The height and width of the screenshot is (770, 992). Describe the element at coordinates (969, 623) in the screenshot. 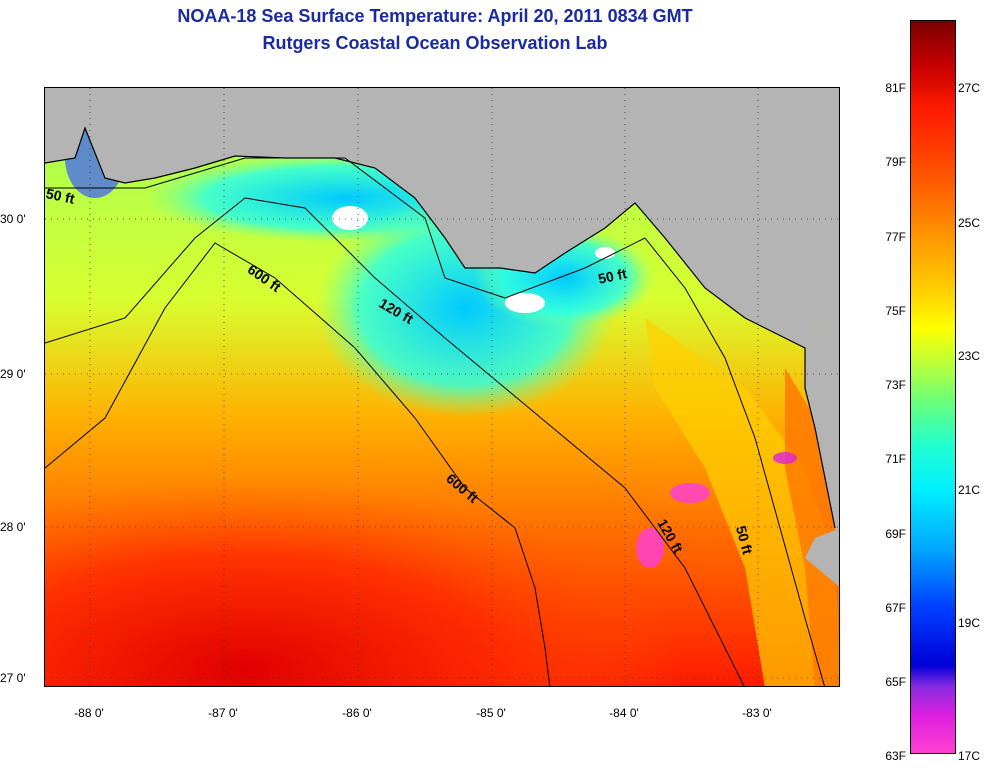

I see `colorbar-c-19: 19C` at that location.